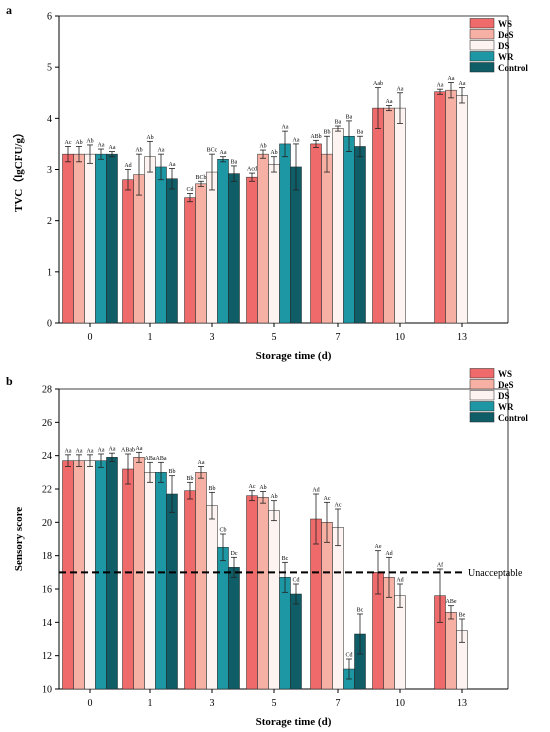 The height and width of the screenshot is (732, 550). Describe the element at coordinates (212, 337) in the screenshot. I see `x-tick-label: 3` at that location.